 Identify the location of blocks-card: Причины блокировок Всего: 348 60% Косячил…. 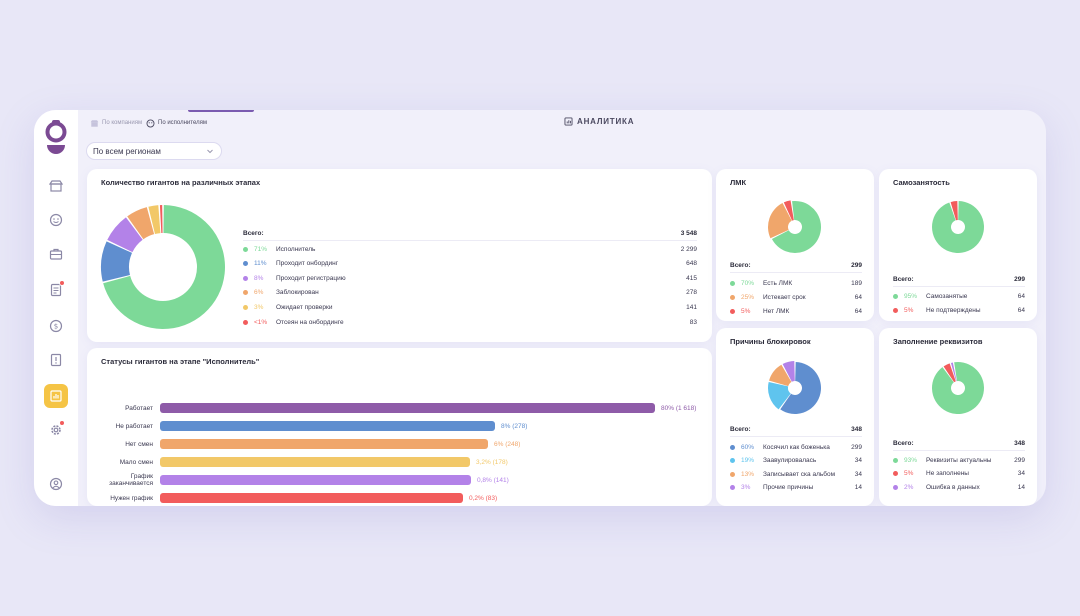
(795, 417).